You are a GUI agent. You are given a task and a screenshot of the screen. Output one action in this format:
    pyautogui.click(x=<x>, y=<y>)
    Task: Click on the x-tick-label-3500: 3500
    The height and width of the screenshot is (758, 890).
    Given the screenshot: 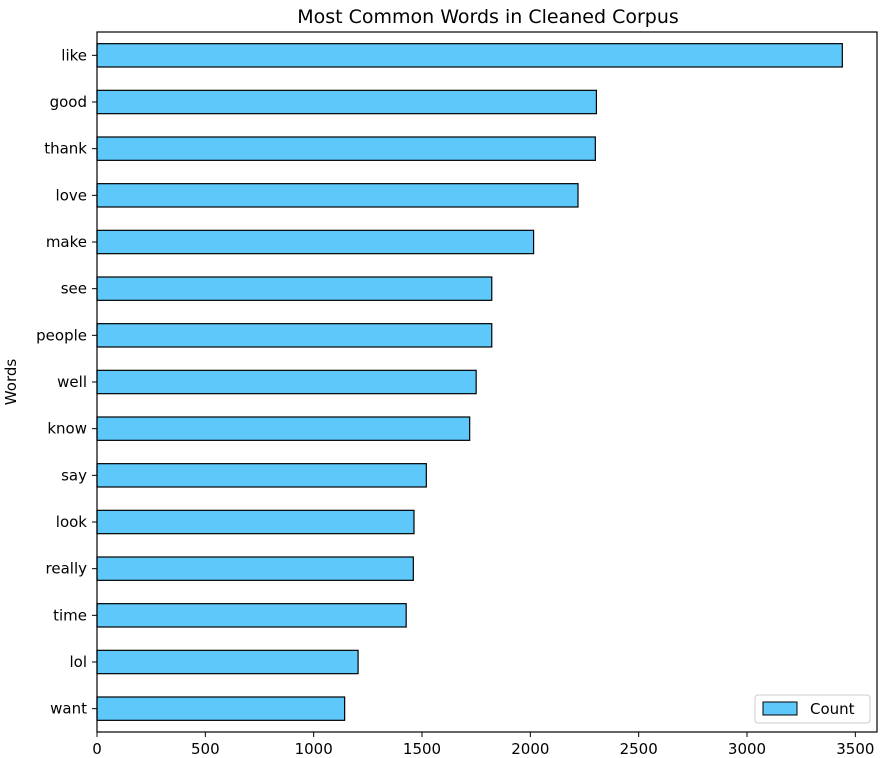 What is the action you would take?
    pyautogui.click(x=855, y=749)
    